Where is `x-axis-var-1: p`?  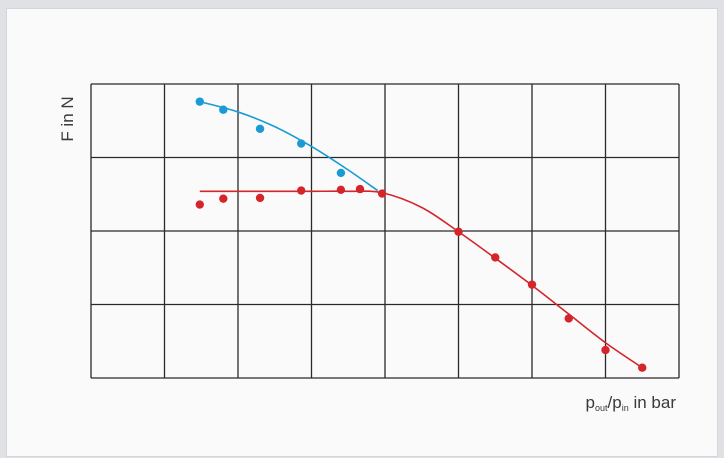
x-axis-var-1: p is located at coordinates (590, 402).